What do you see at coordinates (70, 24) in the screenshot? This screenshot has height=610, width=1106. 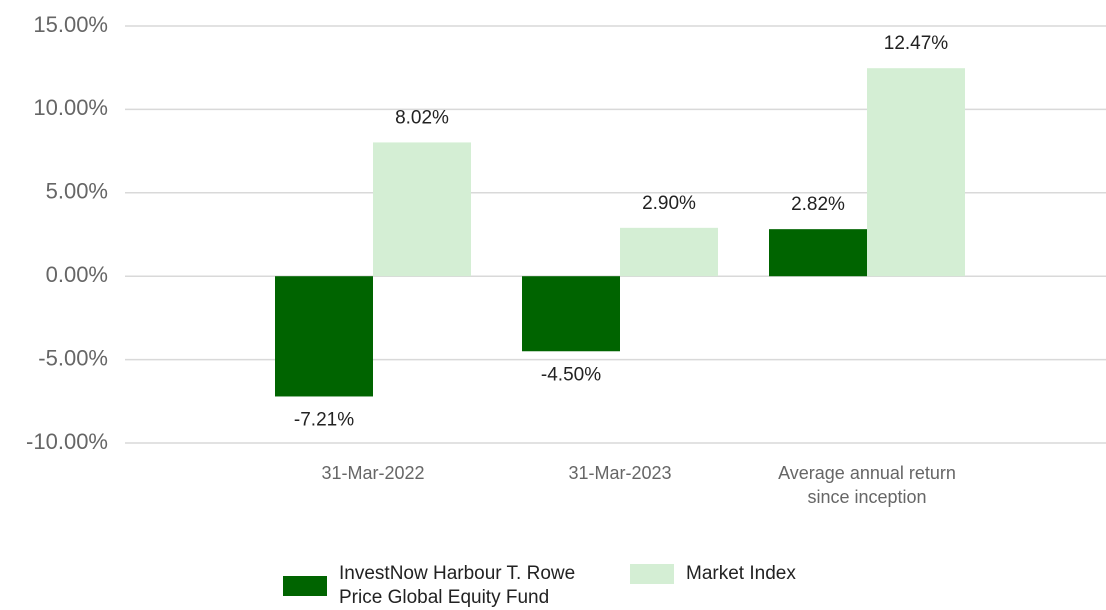 I see `y-tick-label: 15.00%` at bounding box center [70, 24].